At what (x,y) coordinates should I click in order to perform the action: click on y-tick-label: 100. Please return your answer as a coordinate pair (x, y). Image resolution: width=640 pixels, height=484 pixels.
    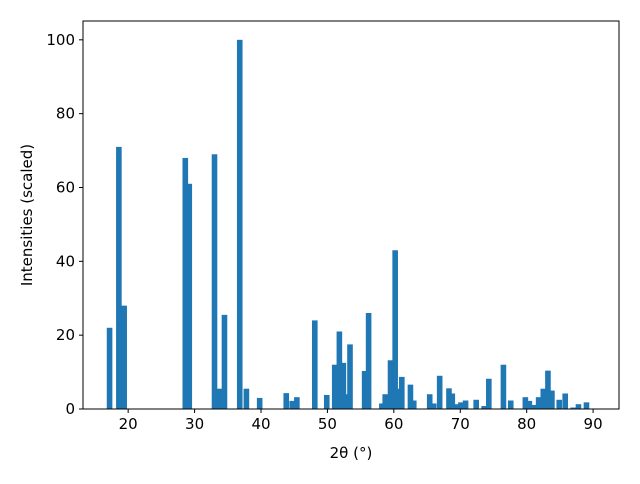
    Looking at the image, I should click on (60, 40).